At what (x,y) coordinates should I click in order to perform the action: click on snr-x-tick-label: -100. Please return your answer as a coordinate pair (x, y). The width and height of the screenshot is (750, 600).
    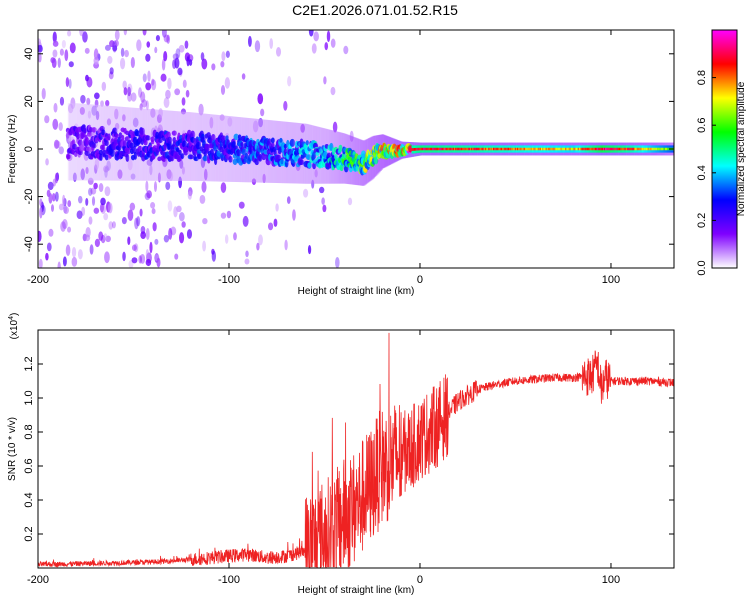
    Looking at the image, I should click on (229, 580).